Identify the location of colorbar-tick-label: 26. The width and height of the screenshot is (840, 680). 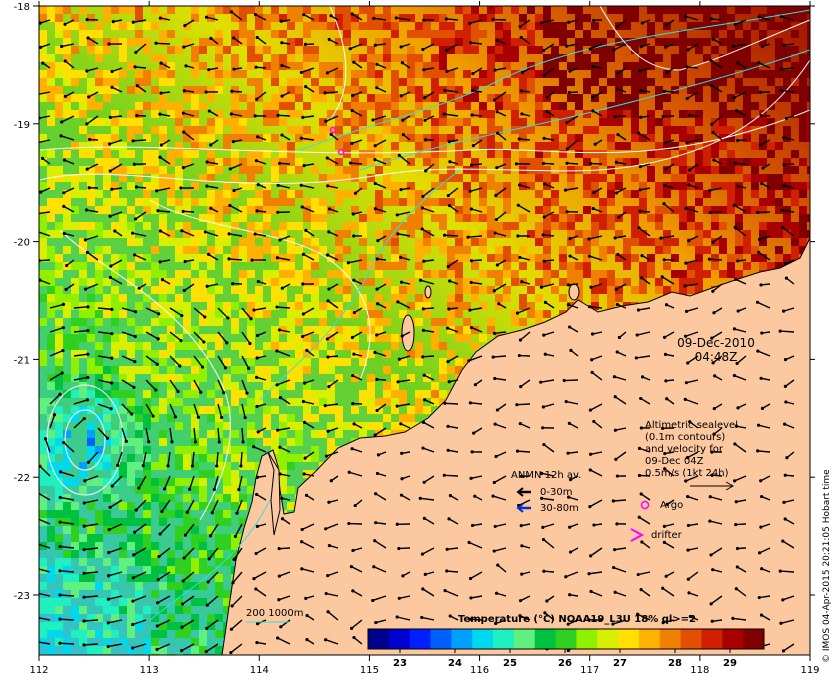
(565, 663).